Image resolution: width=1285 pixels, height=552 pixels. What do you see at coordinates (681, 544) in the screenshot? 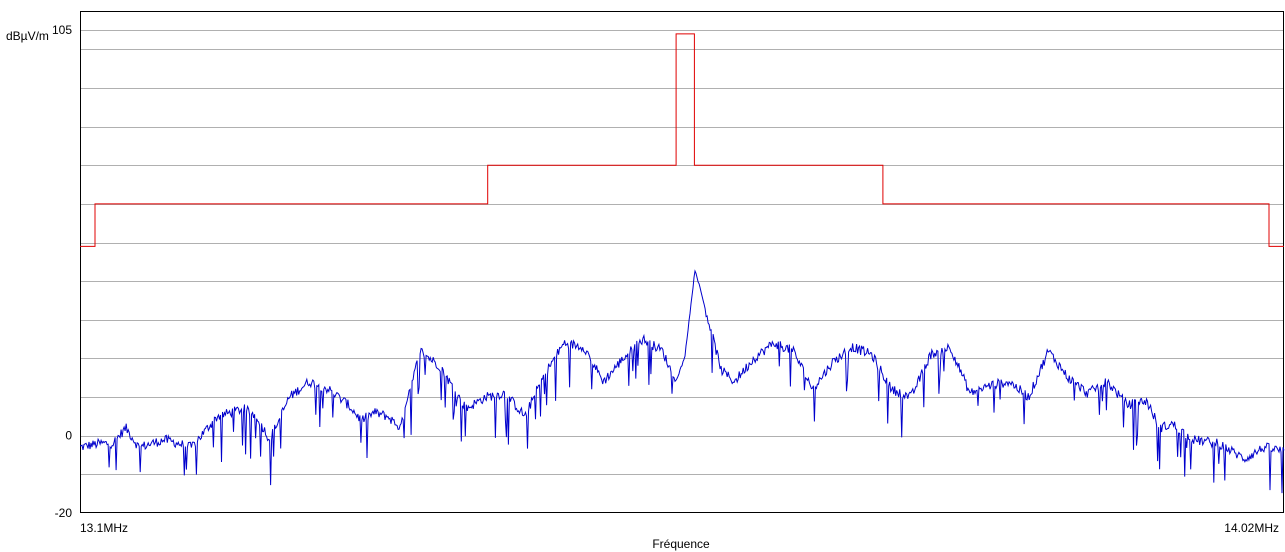
I see `x-axis-label: Fréquence` at bounding box center [681, 544].